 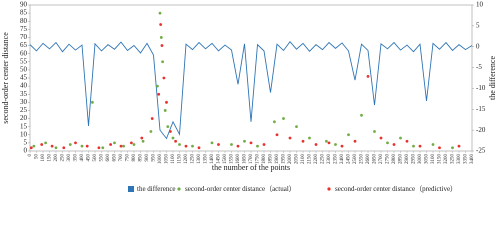 I want to click on x-tick-label: 850, so click(x=141, y=158).